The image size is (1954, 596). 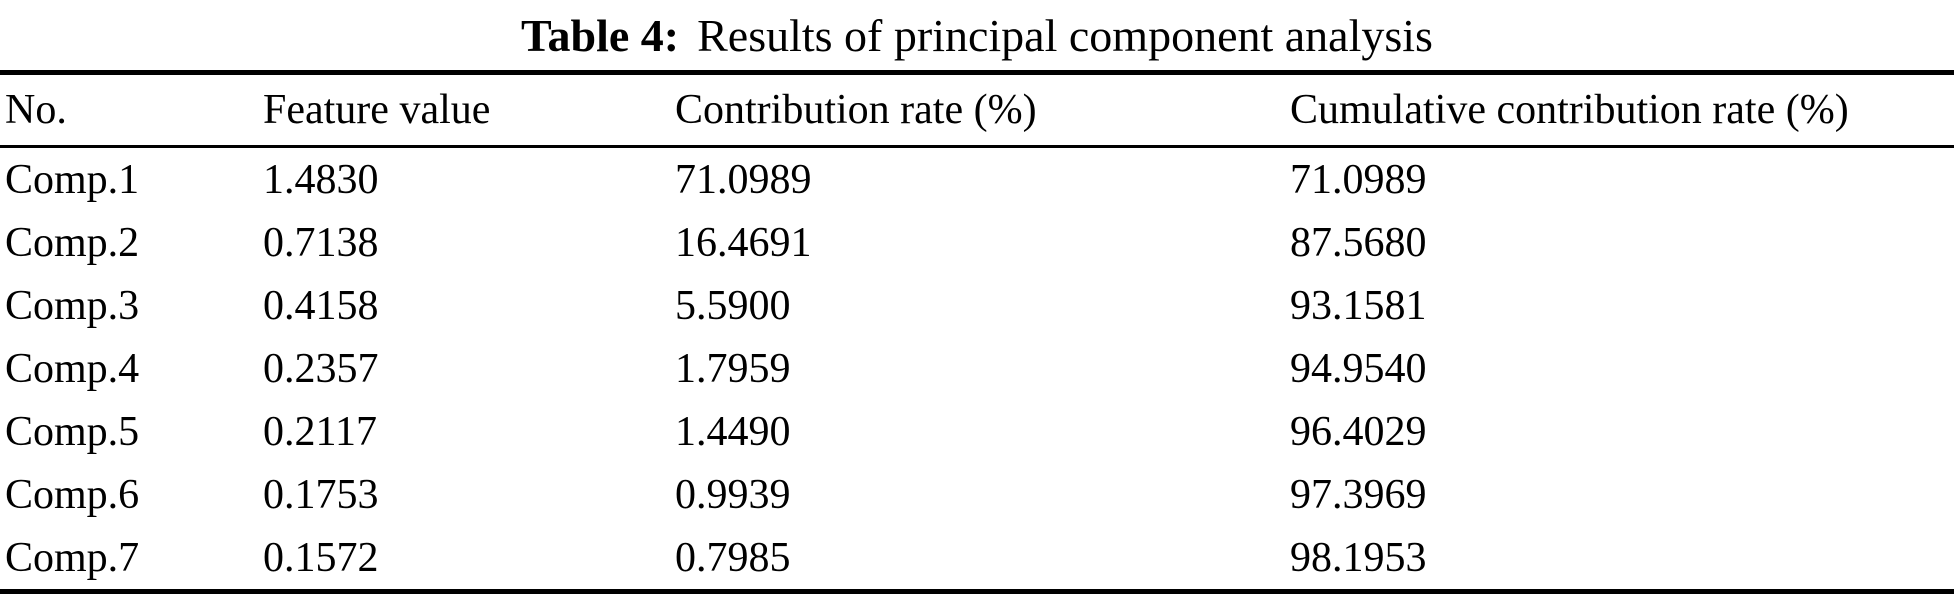 What do you see at coordinates (733, 431) in the screenshot?
I see `contribution-rate-cell: 1.4490` at bounding box center [733, 431].